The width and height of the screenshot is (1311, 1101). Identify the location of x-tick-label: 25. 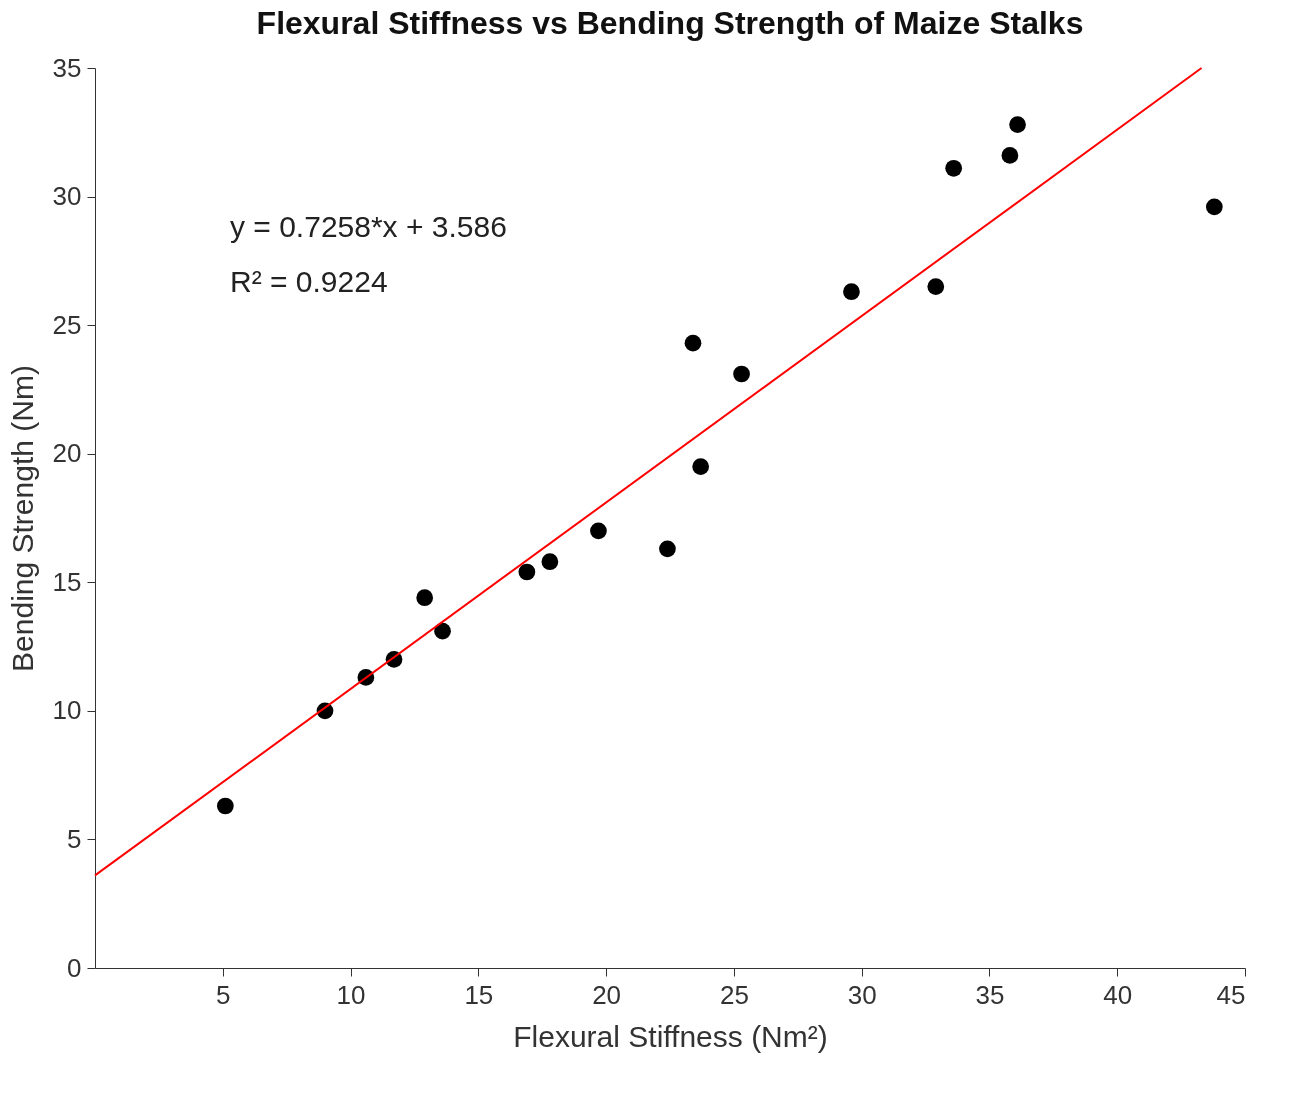
(734, 994).